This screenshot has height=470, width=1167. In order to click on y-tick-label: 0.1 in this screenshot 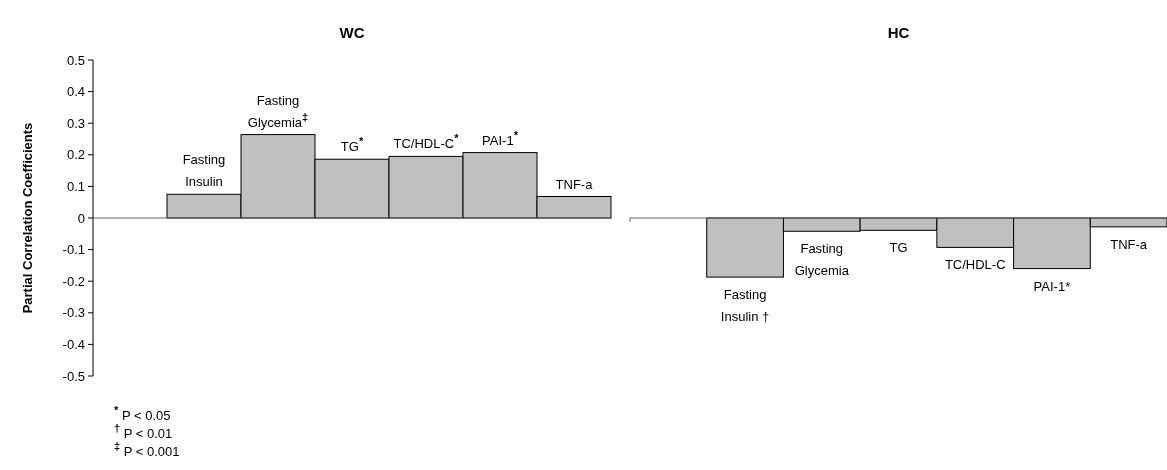, I will do `click(75, 186)`.